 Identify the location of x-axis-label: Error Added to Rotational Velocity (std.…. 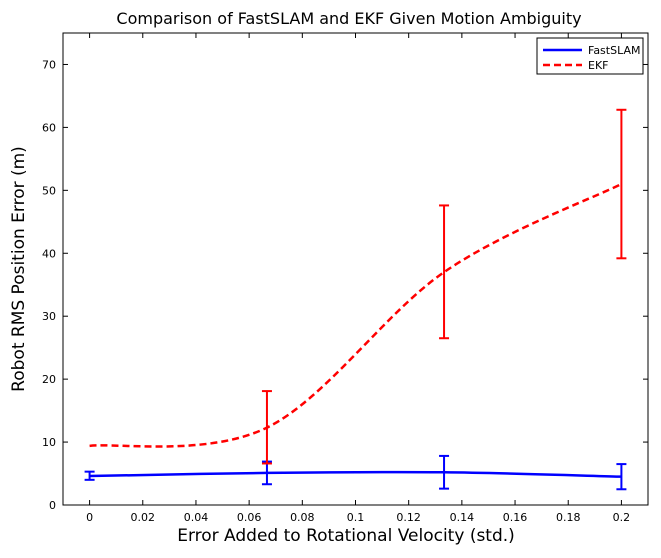
(346, 536).